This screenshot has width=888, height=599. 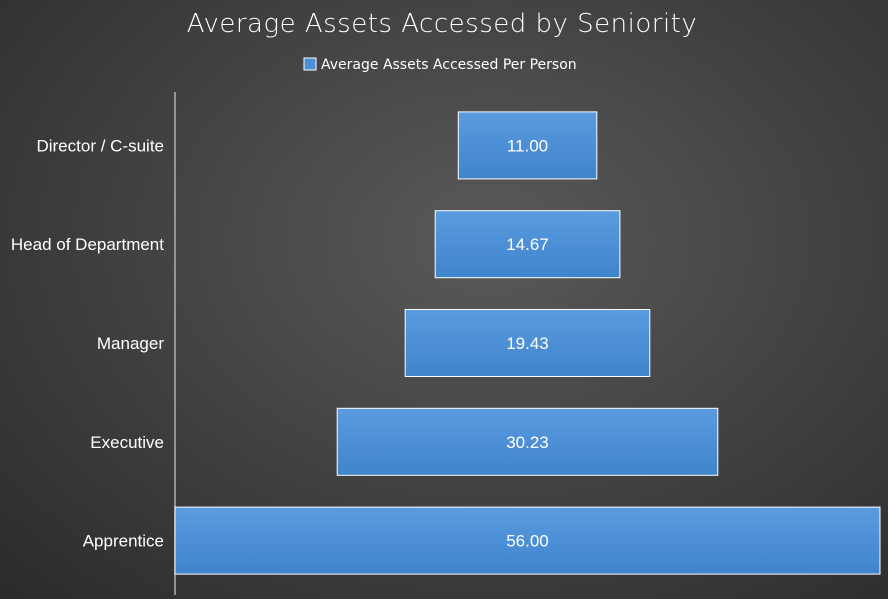 What do you see at coordinates (442, 24) in the screenshot?
I see `chart-title: Average Assets Accessed by Seniority` at bounding box center [442, 24].